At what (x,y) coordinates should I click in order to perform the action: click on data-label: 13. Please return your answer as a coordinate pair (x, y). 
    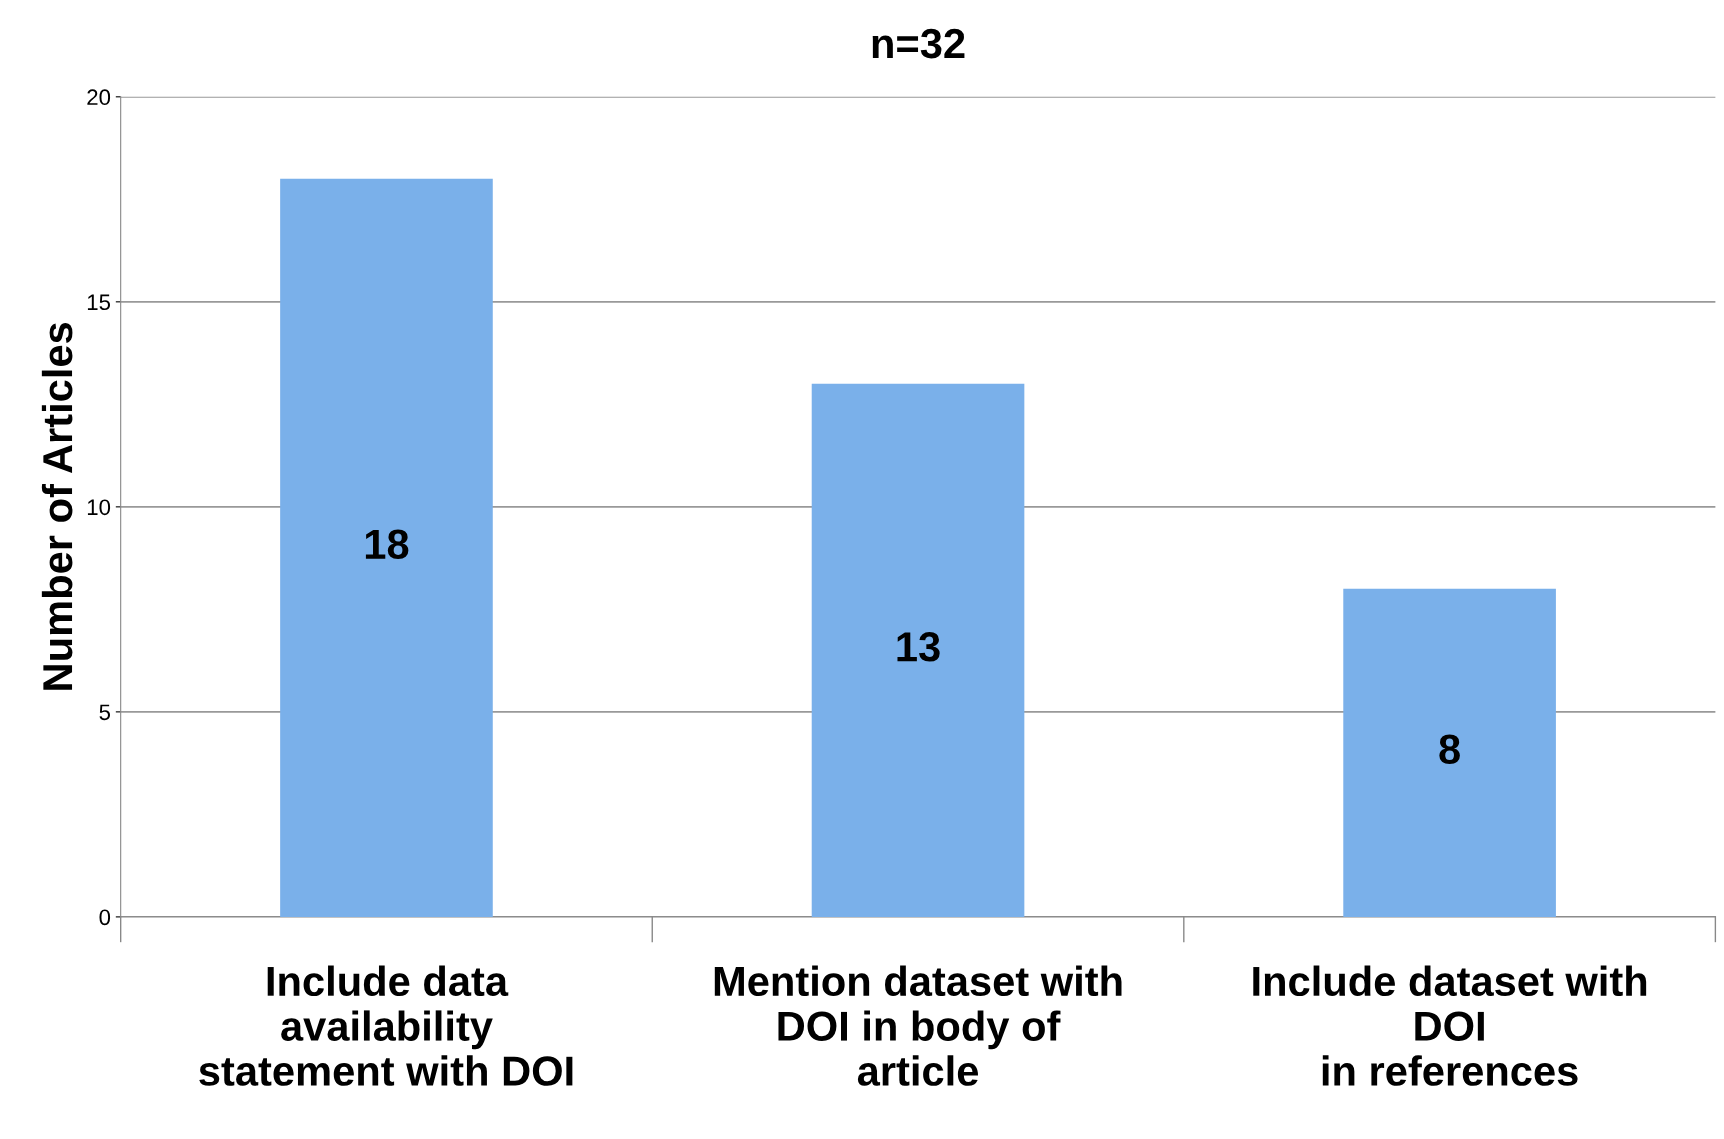
    Looking at the image, I should click on (918, 647).